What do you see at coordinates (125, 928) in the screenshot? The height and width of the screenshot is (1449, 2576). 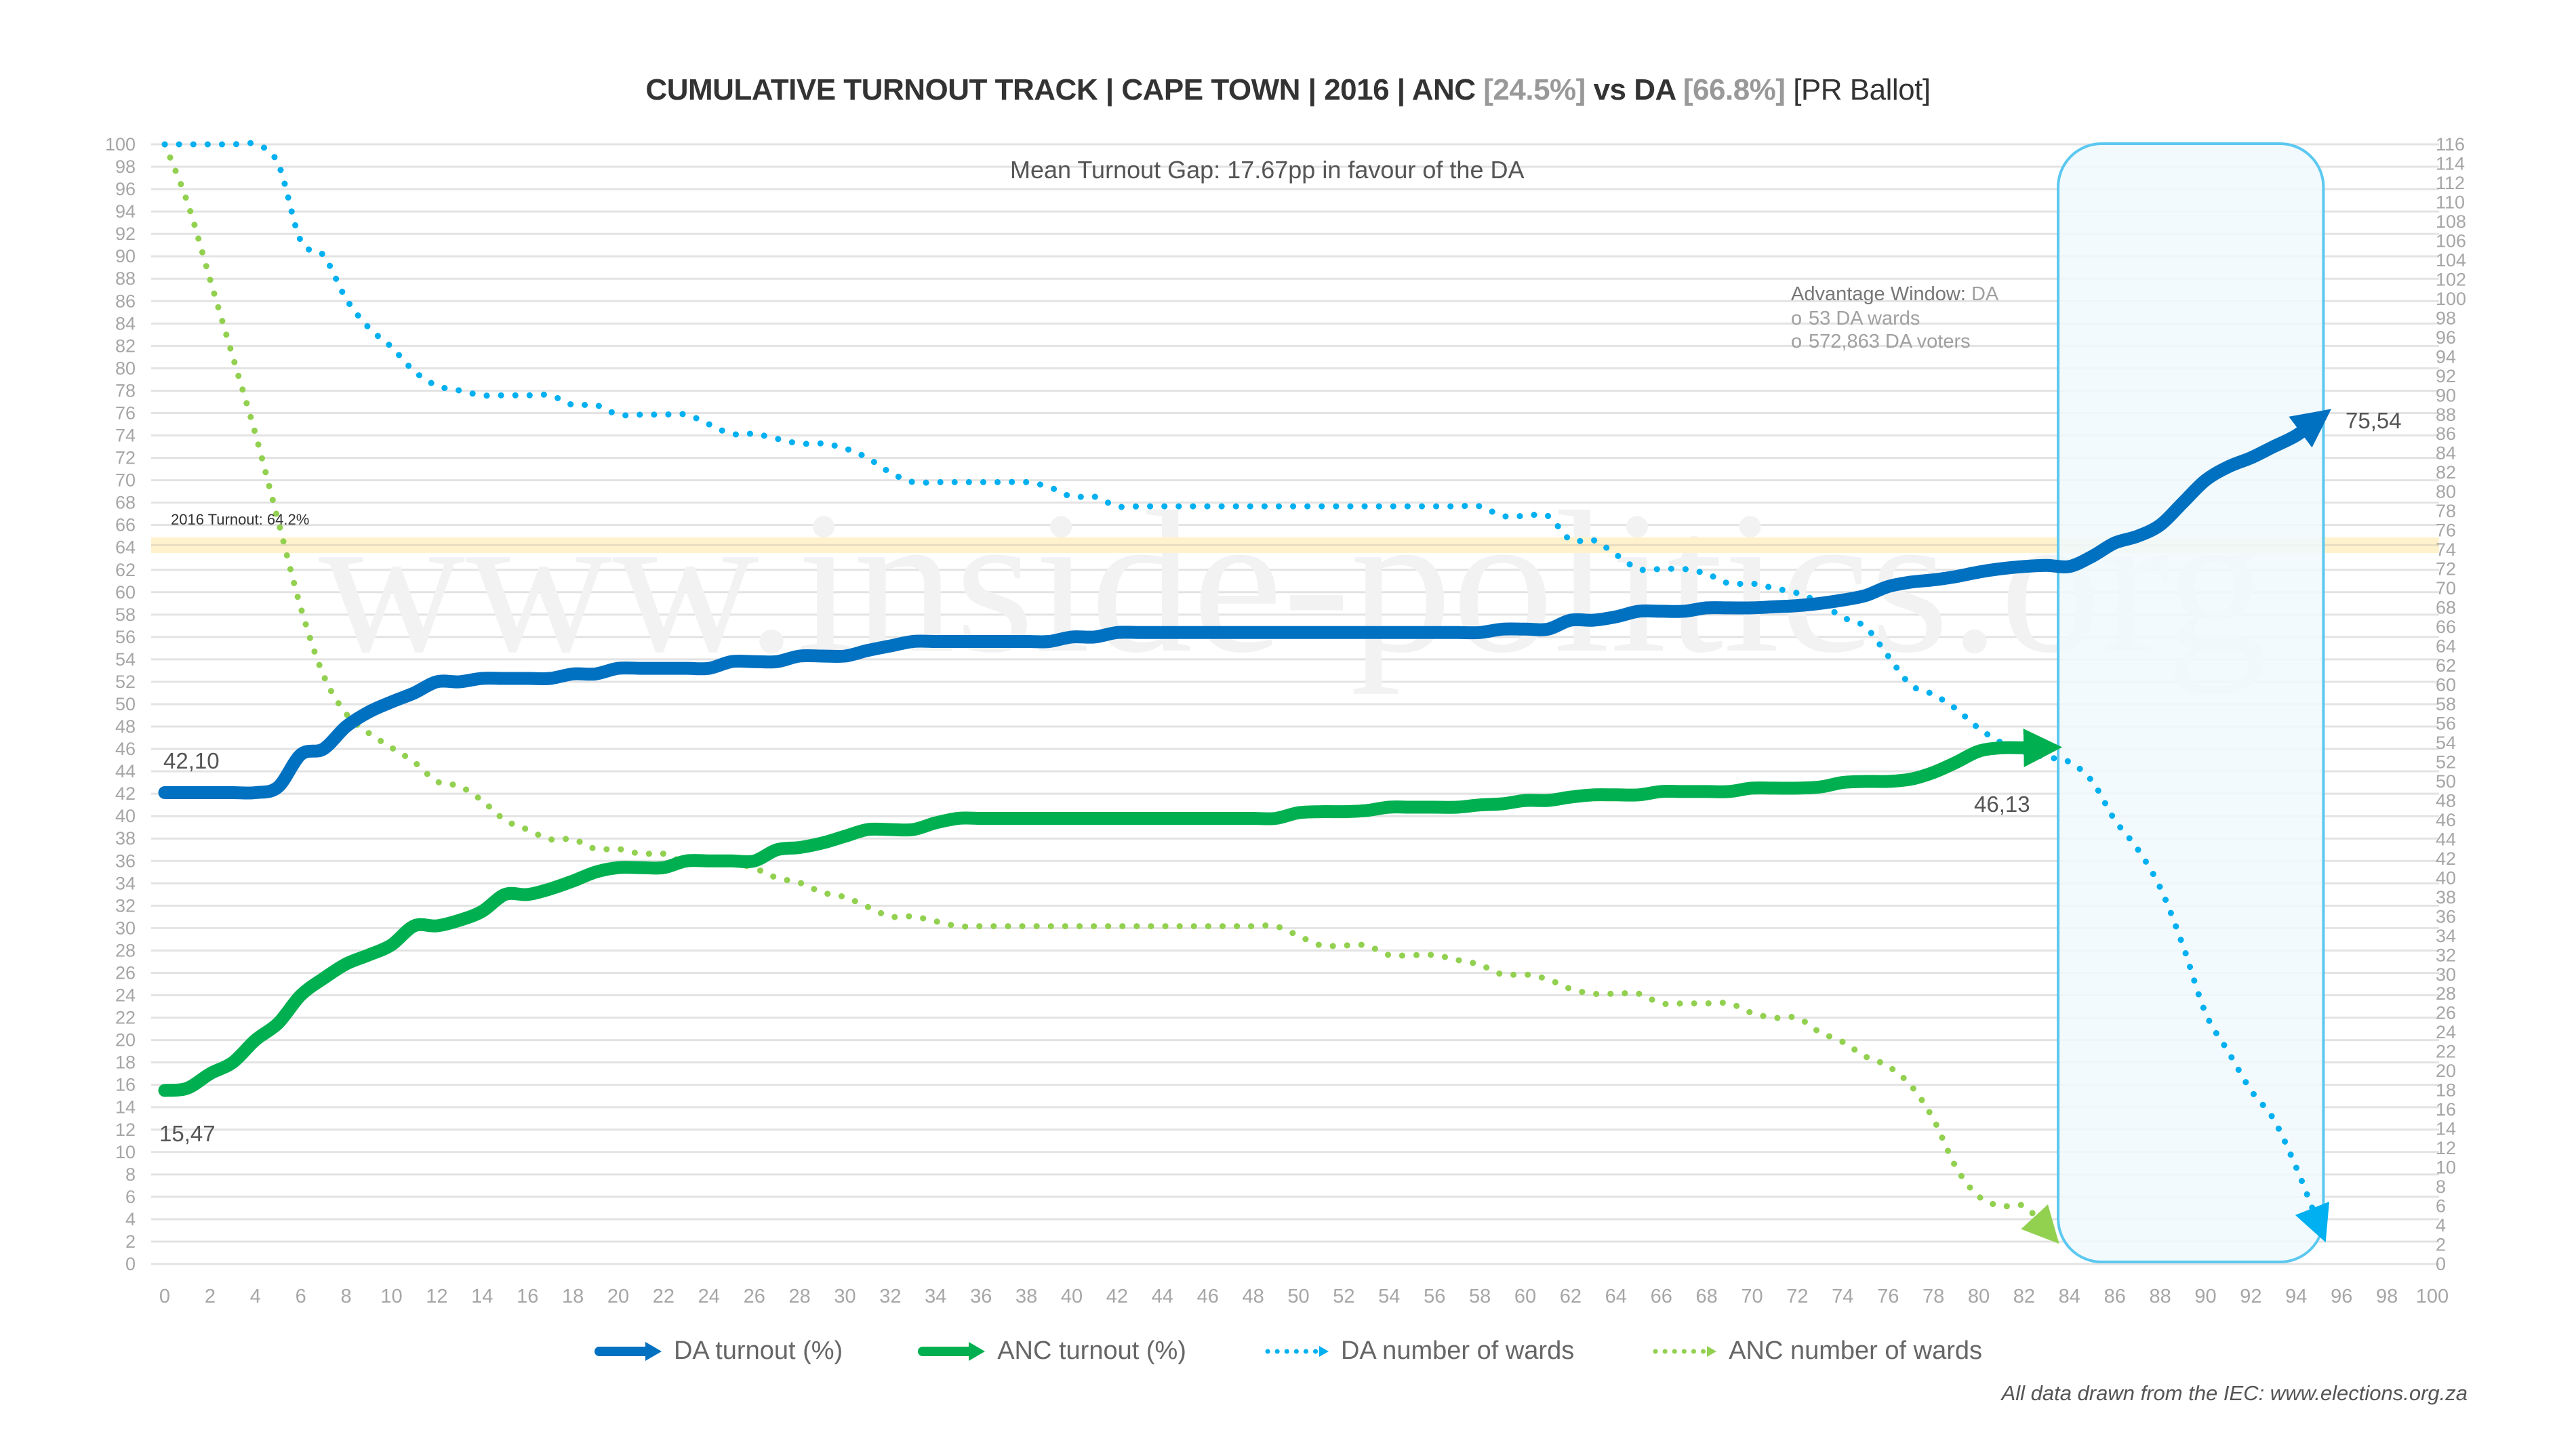 I see `y-tick-label: 30` at bounding box center [125, 928].